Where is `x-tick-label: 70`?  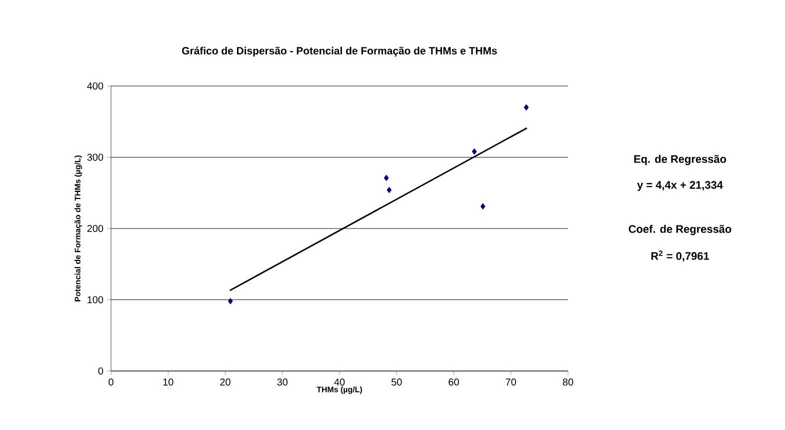
x-tick-label: 70 is located at coordinates (511, 382).